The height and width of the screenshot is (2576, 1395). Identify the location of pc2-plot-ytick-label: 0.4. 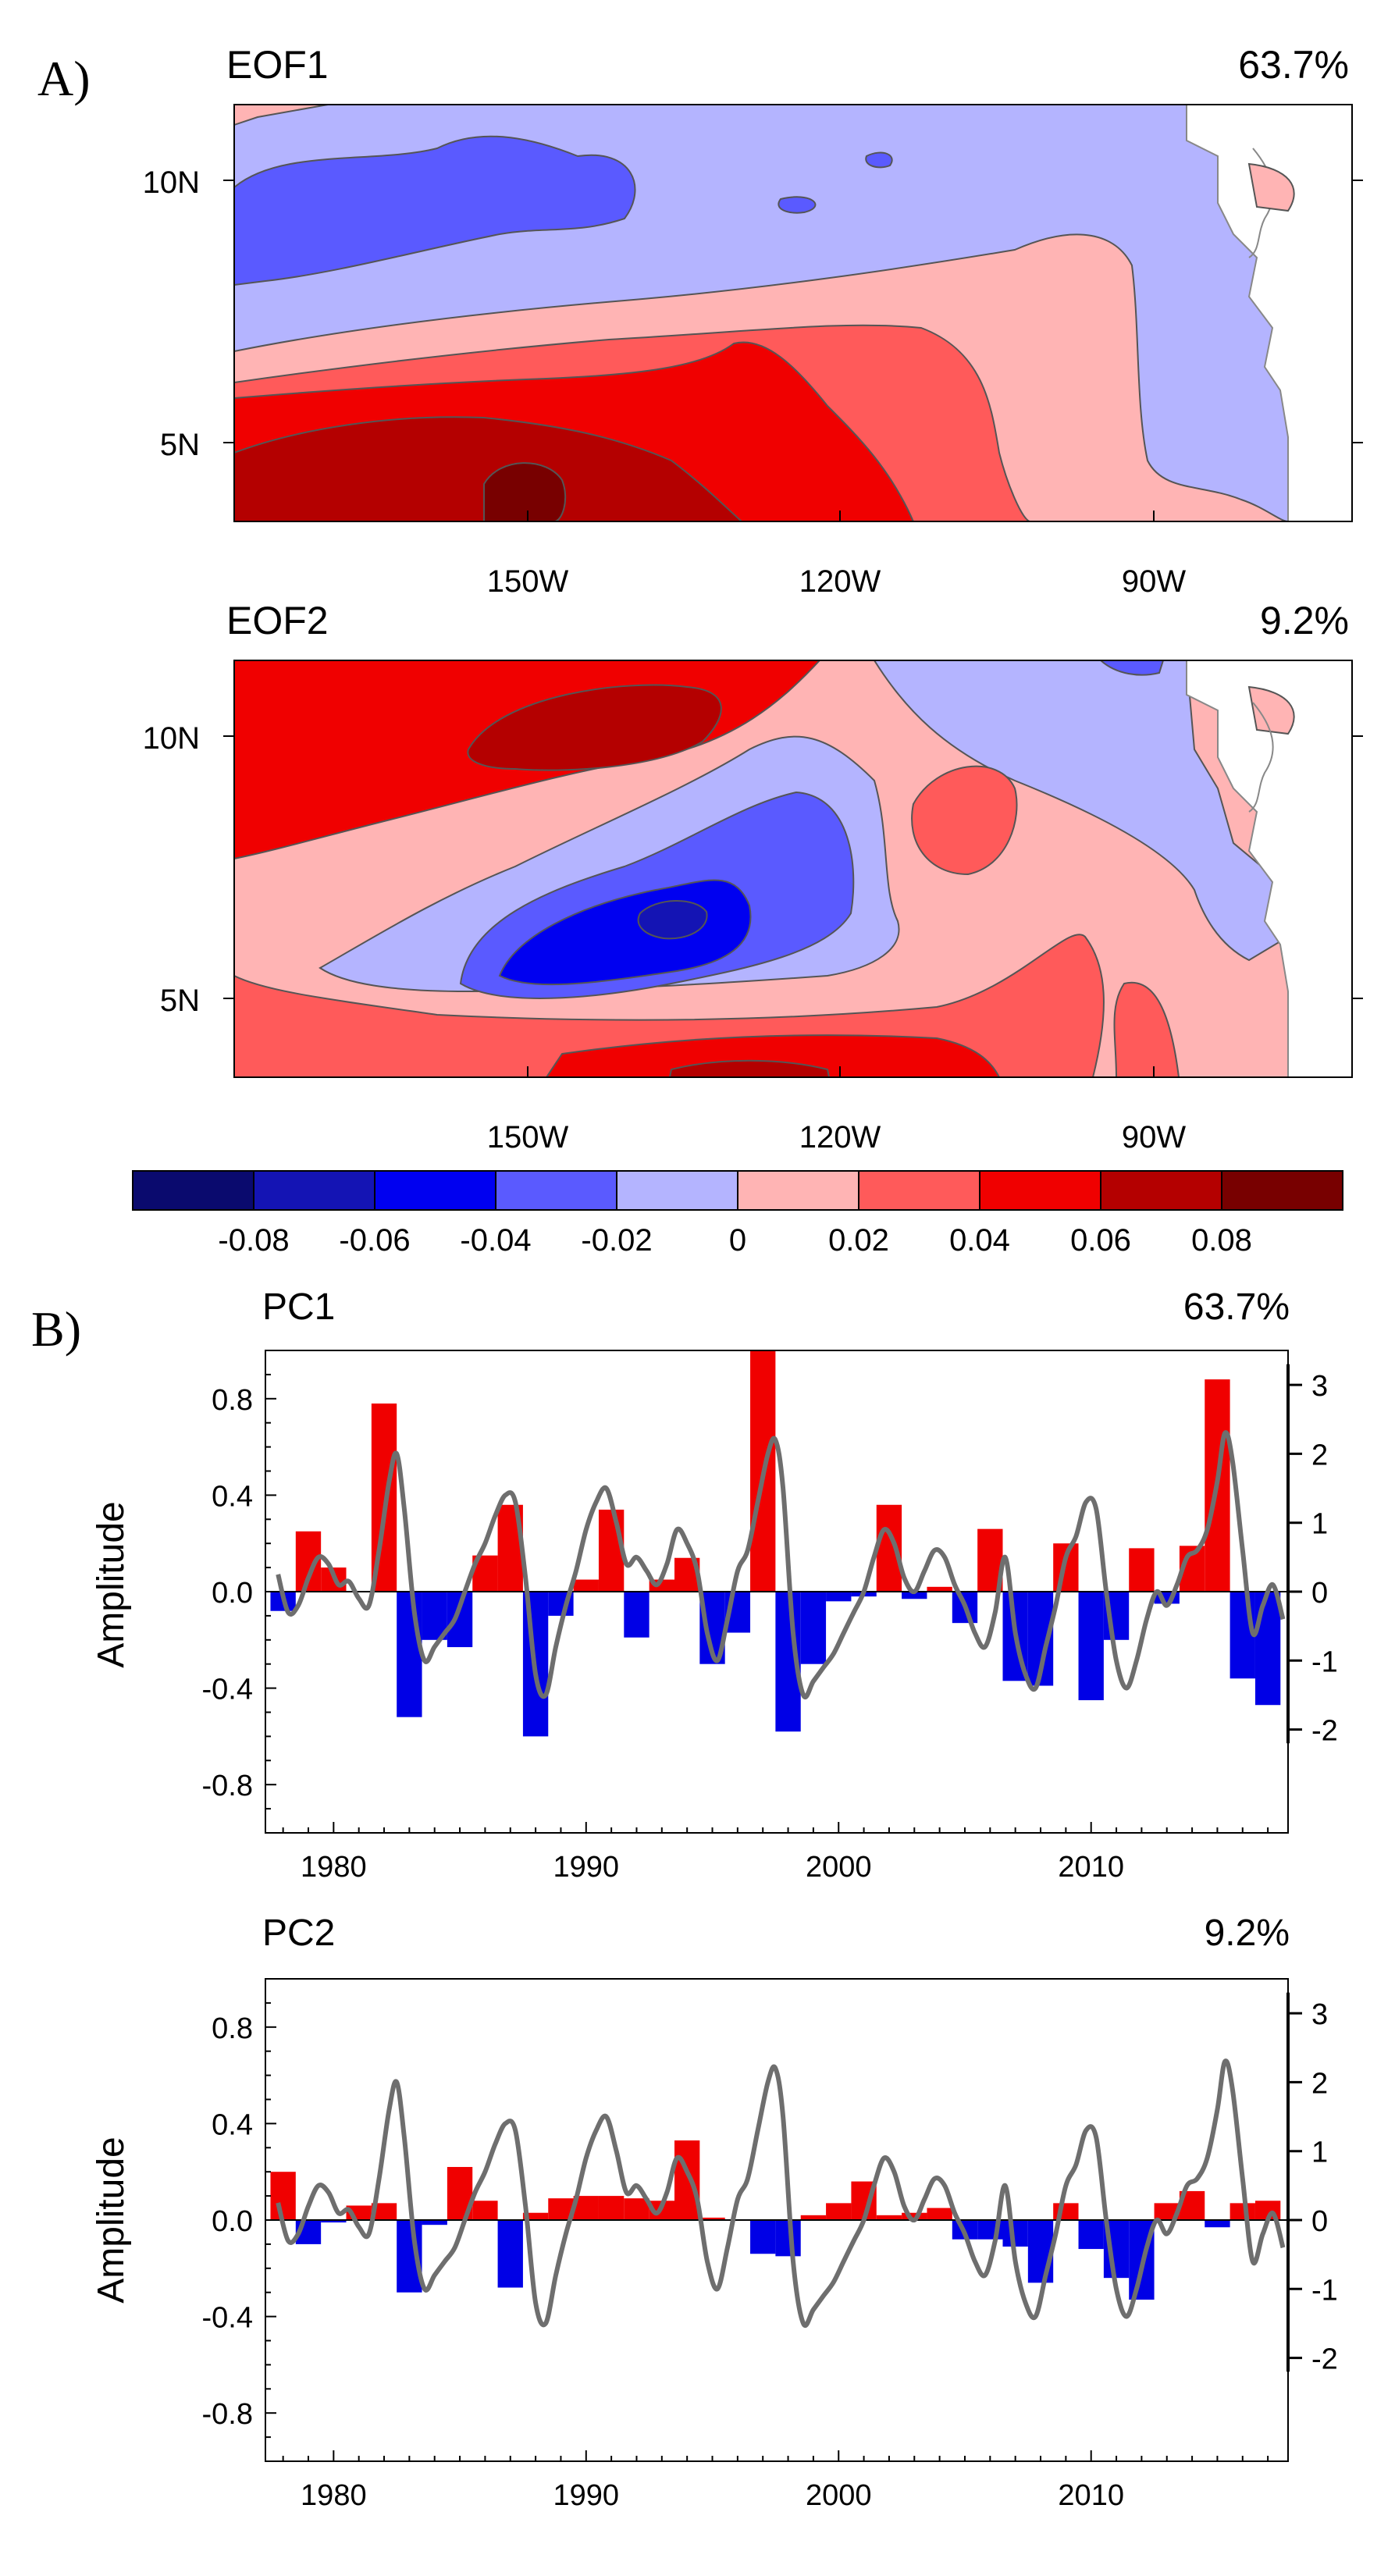
(233, 2124).